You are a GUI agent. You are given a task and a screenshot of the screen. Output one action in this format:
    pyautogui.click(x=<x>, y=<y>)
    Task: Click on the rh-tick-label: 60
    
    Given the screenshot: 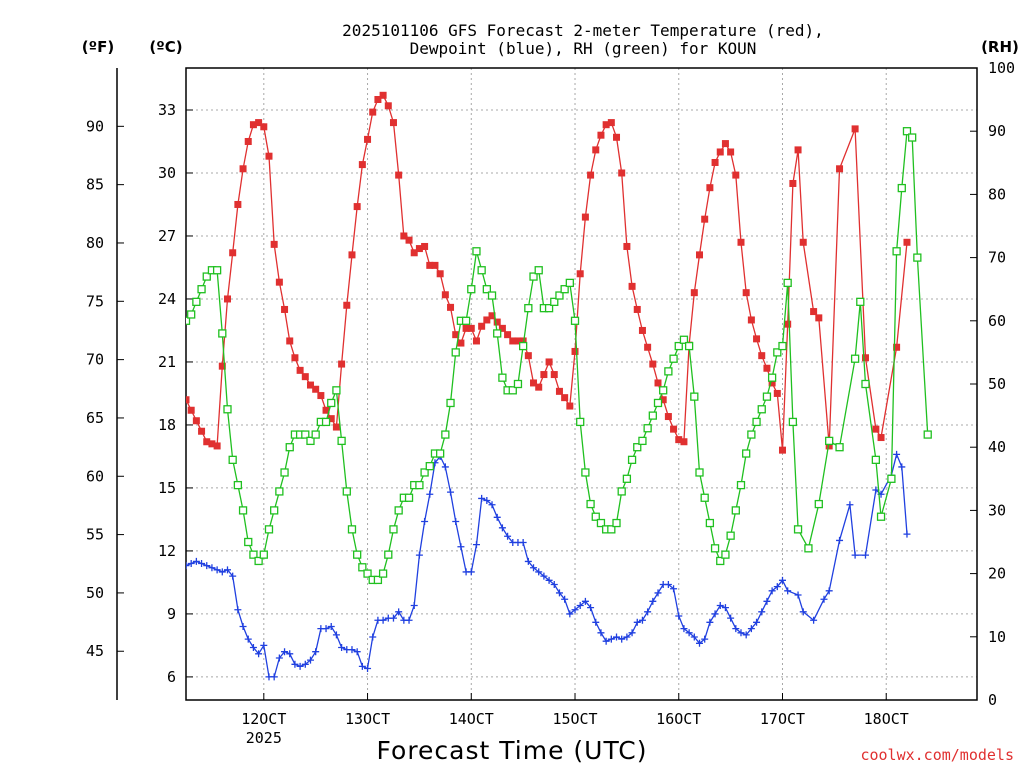 What is the action you would take?
    pyautogui.click(x=997, y=321)
    